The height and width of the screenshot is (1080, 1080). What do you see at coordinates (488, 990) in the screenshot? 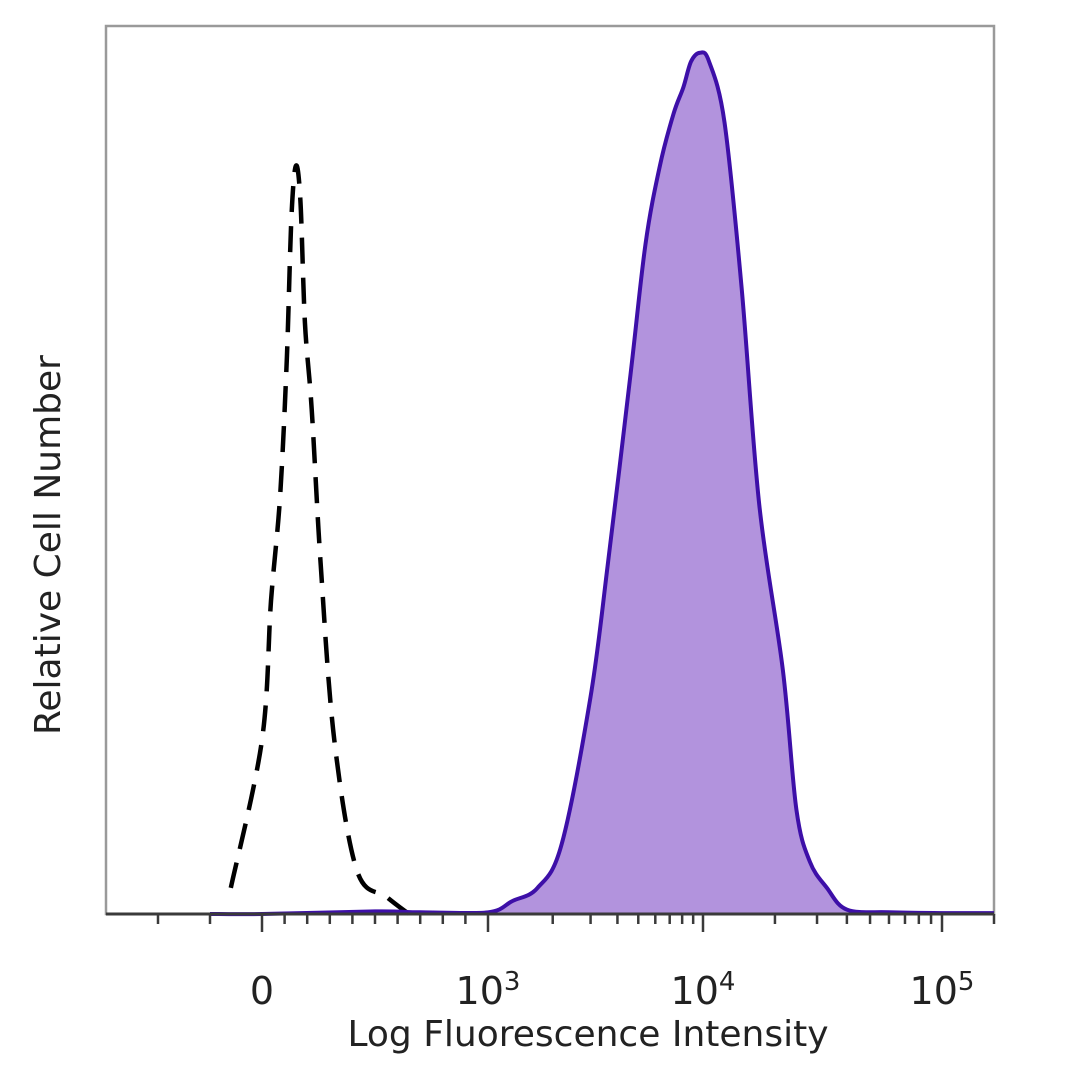
I see `x-tick-label-1: 103` at bounding box center [488, 990].